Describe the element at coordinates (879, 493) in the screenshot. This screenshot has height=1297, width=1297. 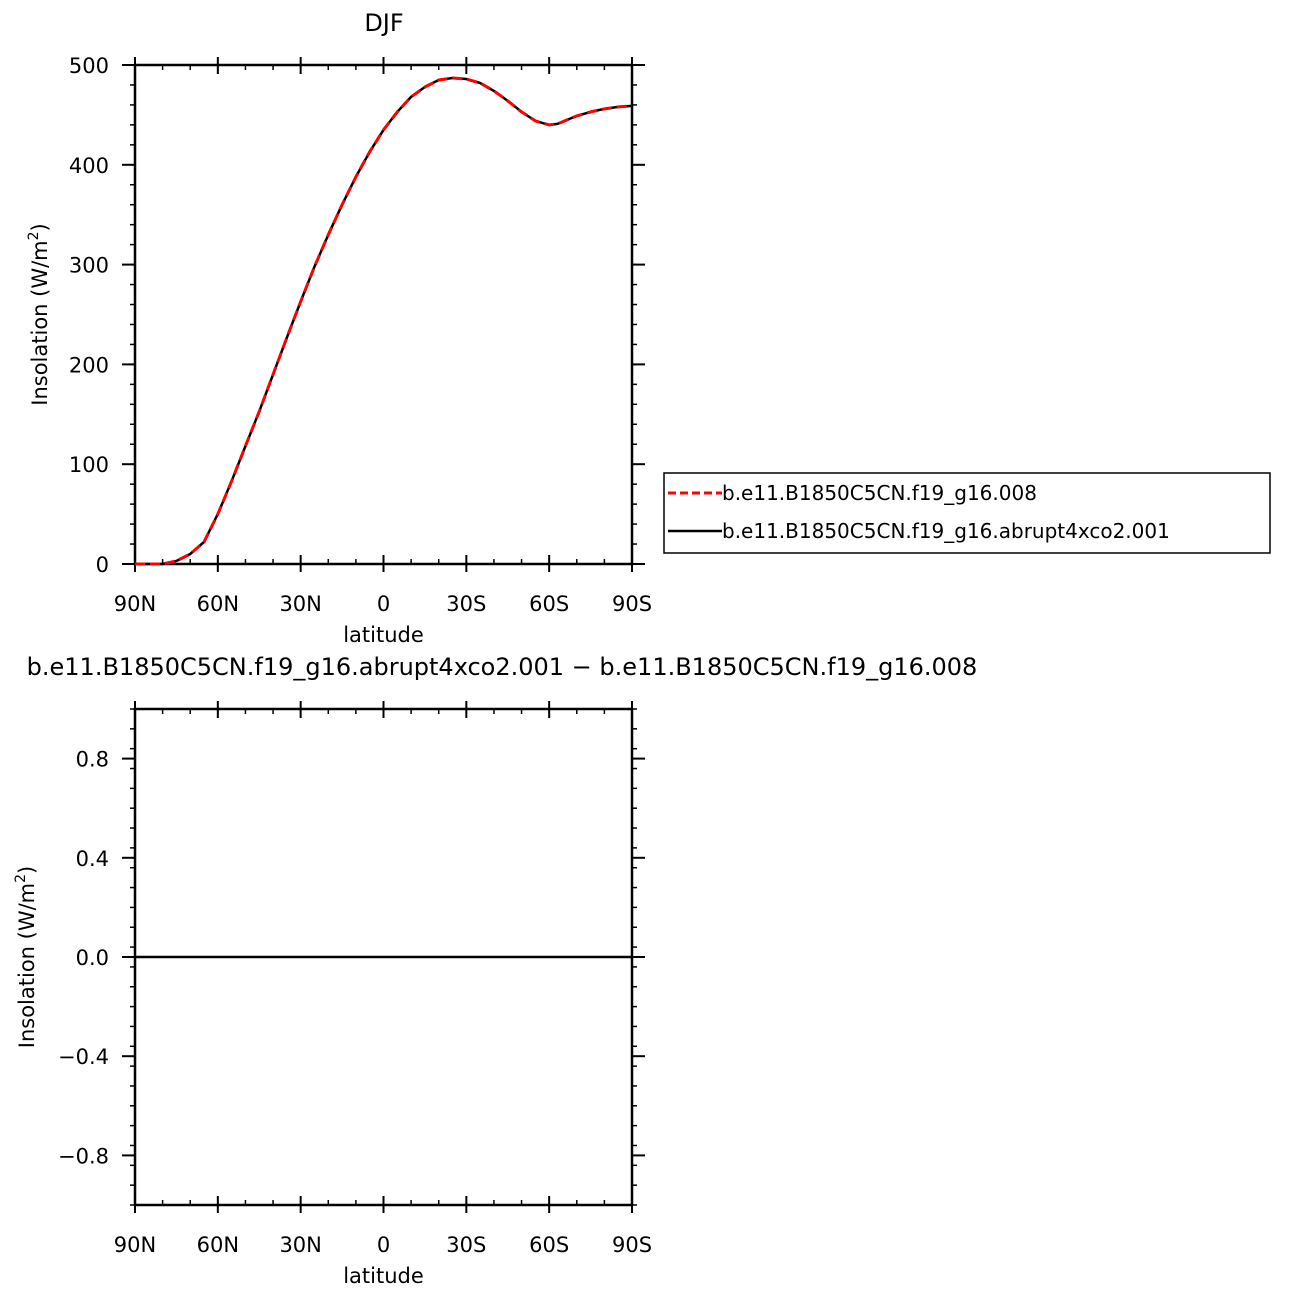
I see `legend-label-1: b.e11.B1850C5CN.f19_g16.008` at that location.